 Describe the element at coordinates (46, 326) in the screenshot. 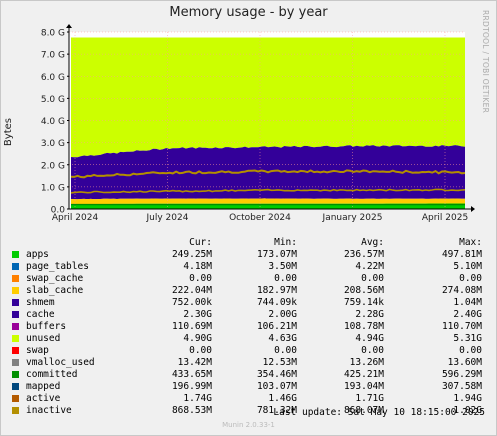

I see `legend-name: buffers` at that location.